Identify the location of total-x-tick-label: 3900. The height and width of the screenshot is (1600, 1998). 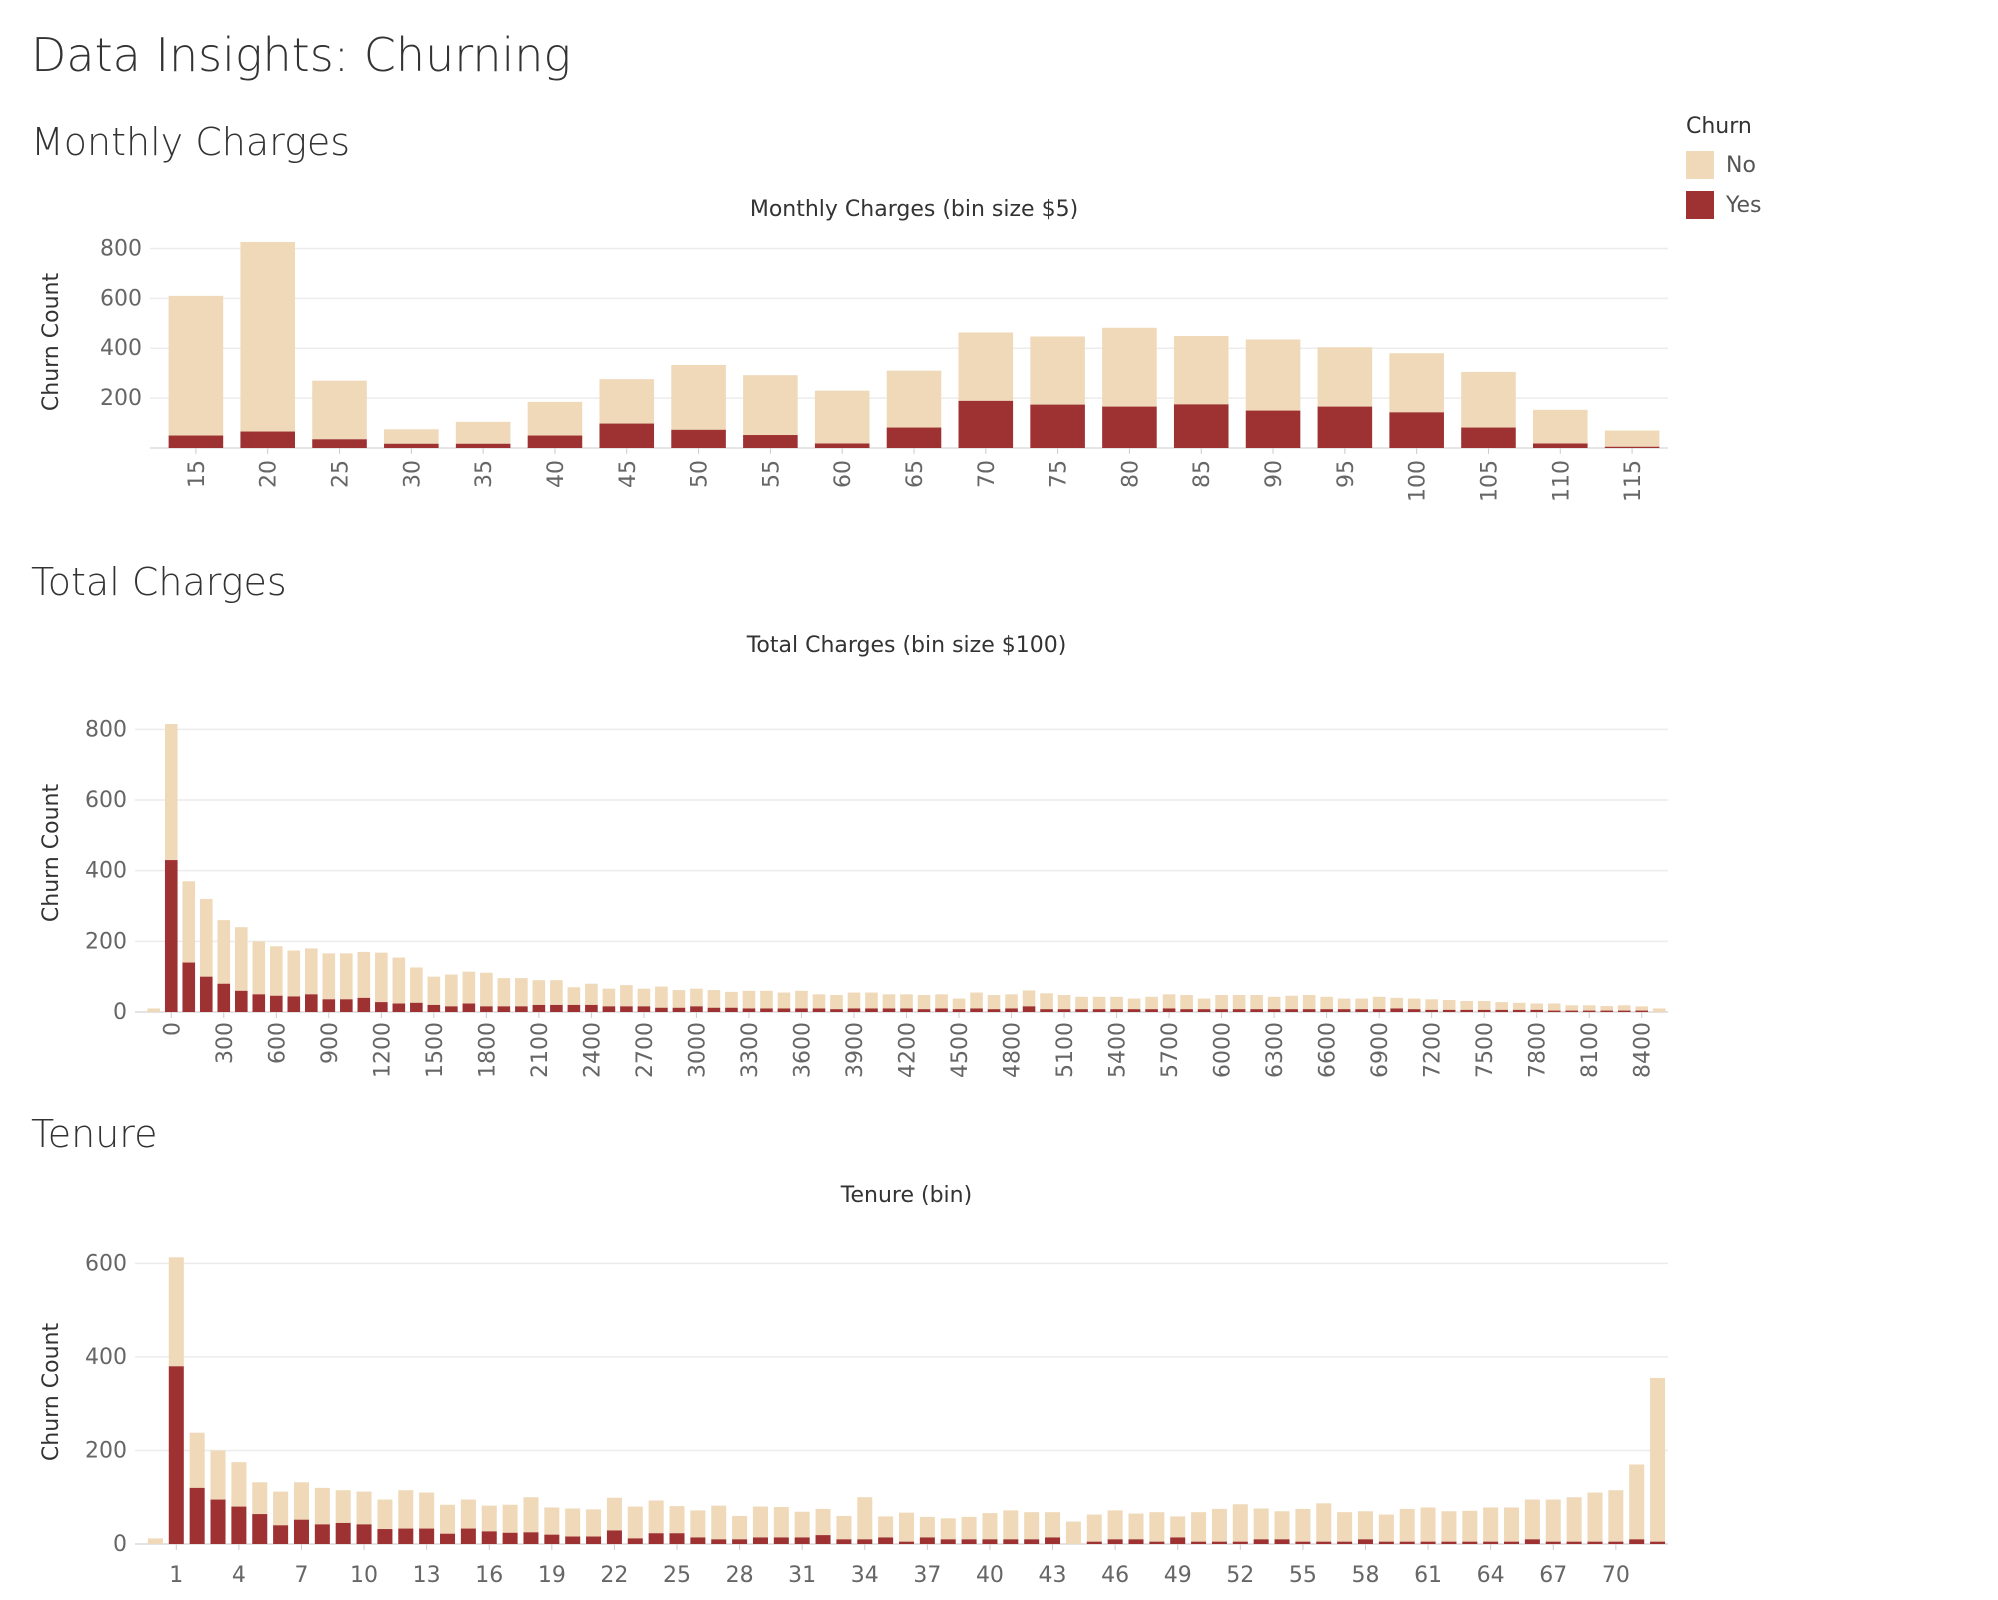
(855, 1050).